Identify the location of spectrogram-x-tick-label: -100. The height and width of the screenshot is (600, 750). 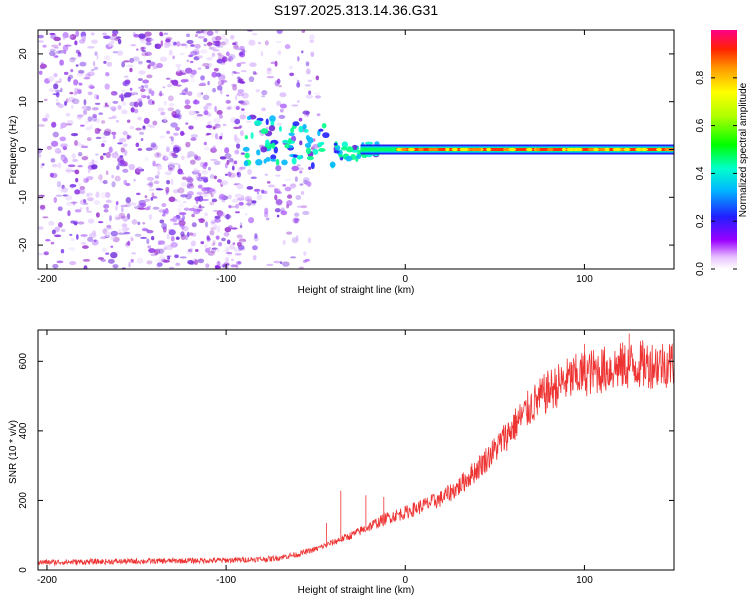
(226, 279).